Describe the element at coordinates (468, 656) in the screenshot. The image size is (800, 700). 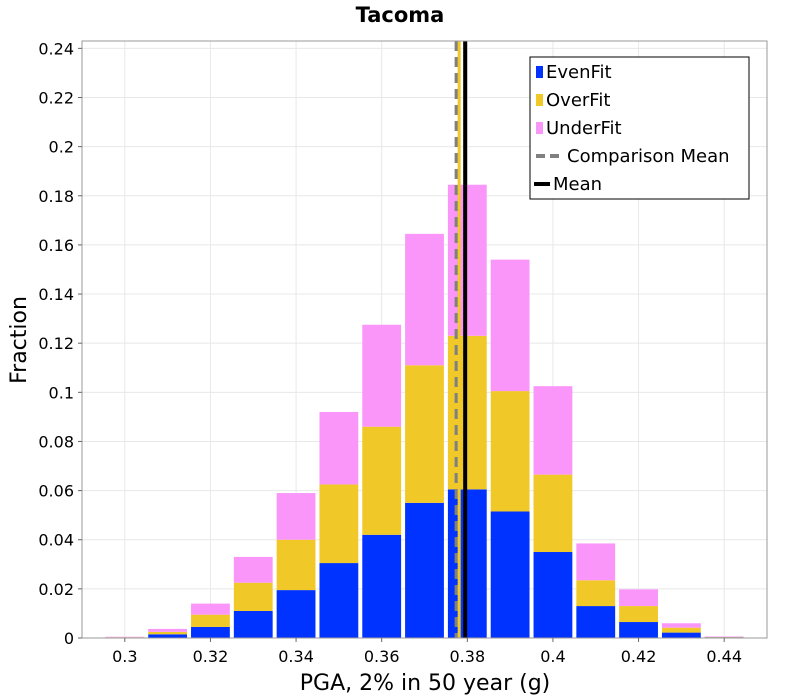
I see `x-tick-label: 0.38` at that location.